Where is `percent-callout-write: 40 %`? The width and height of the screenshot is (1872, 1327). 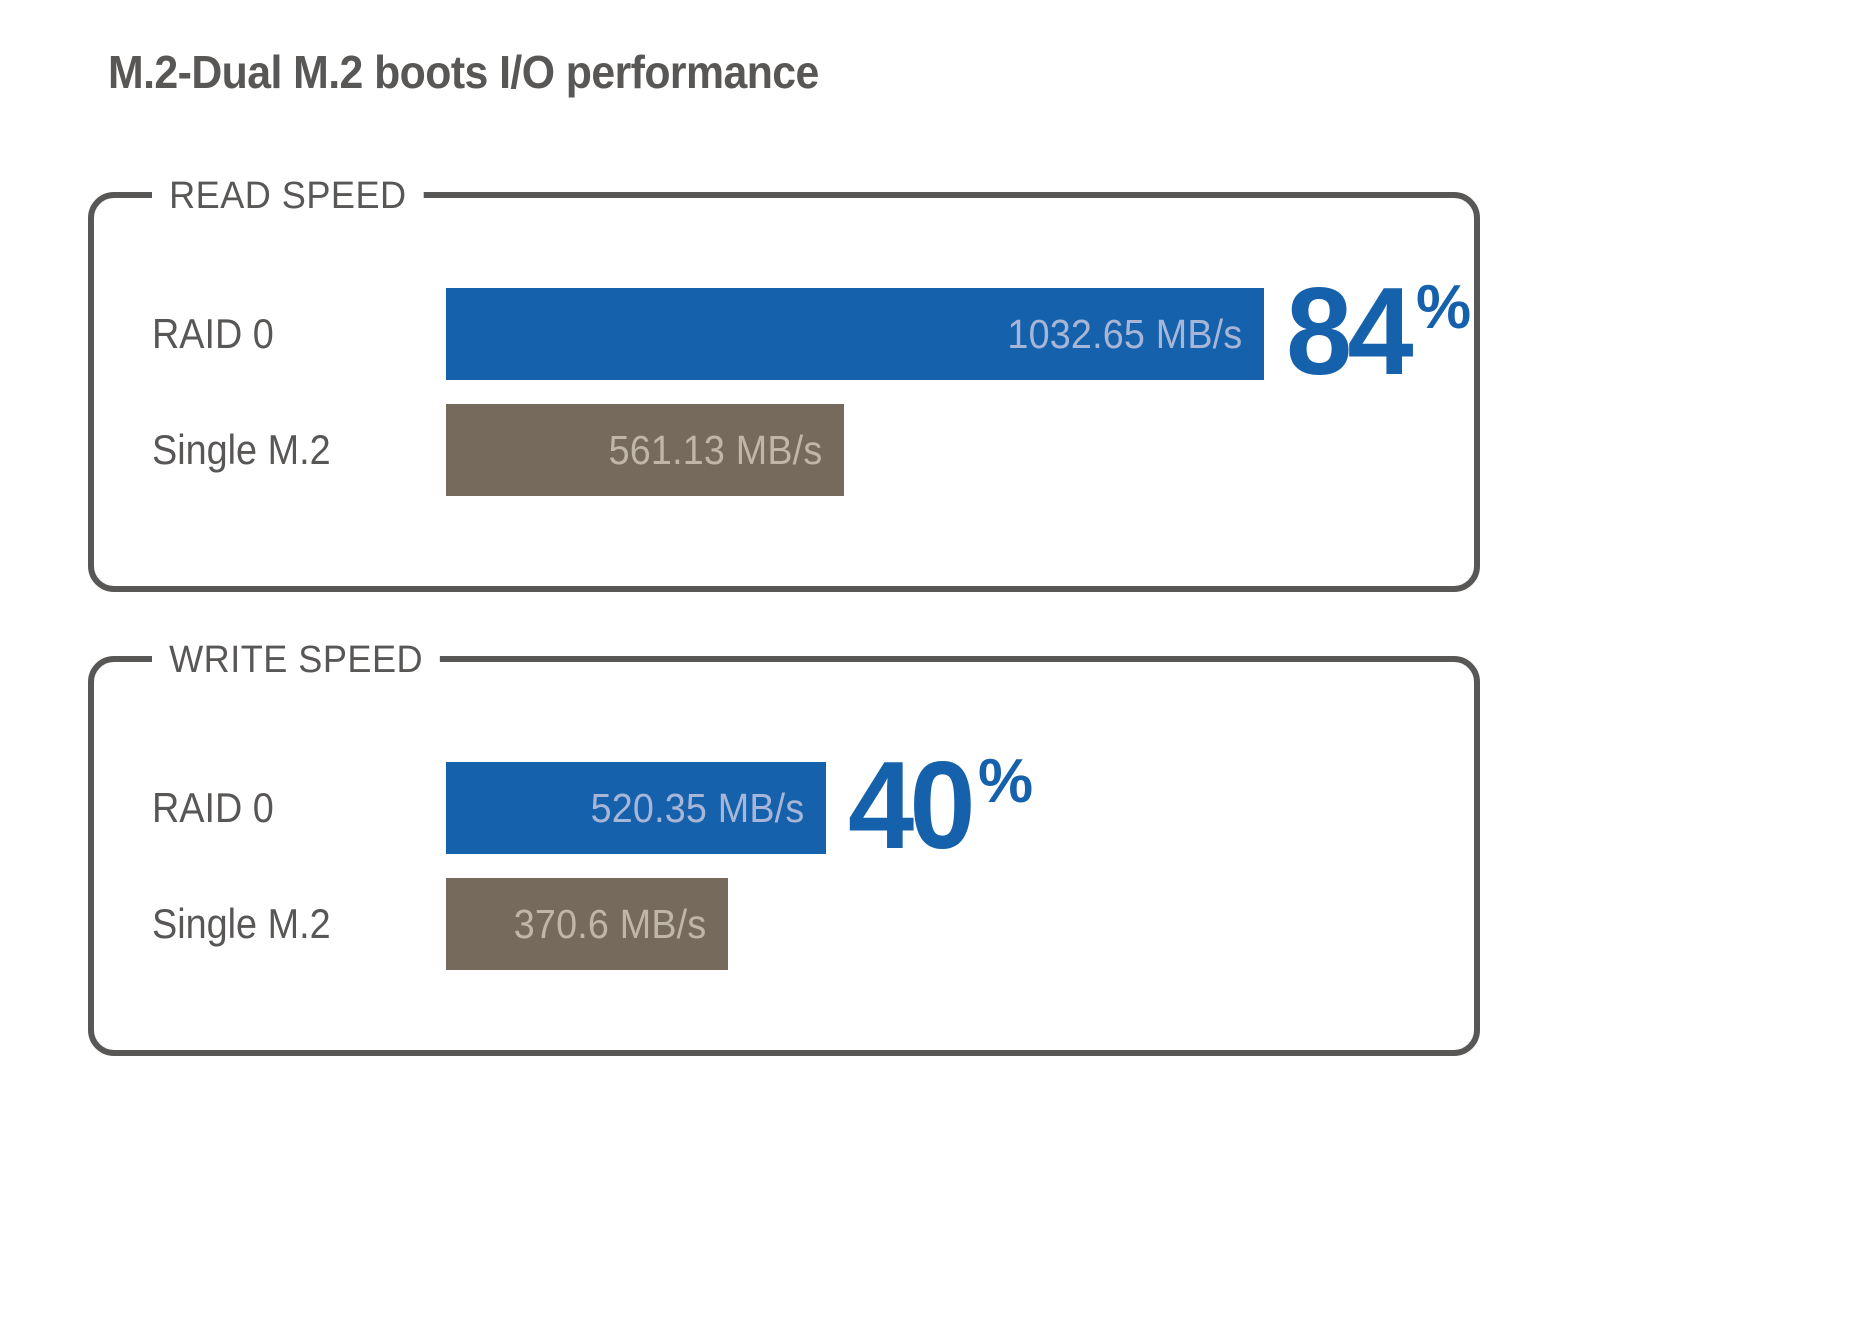
percent-callout-write: 40 % is located at coordinates (940, 805).